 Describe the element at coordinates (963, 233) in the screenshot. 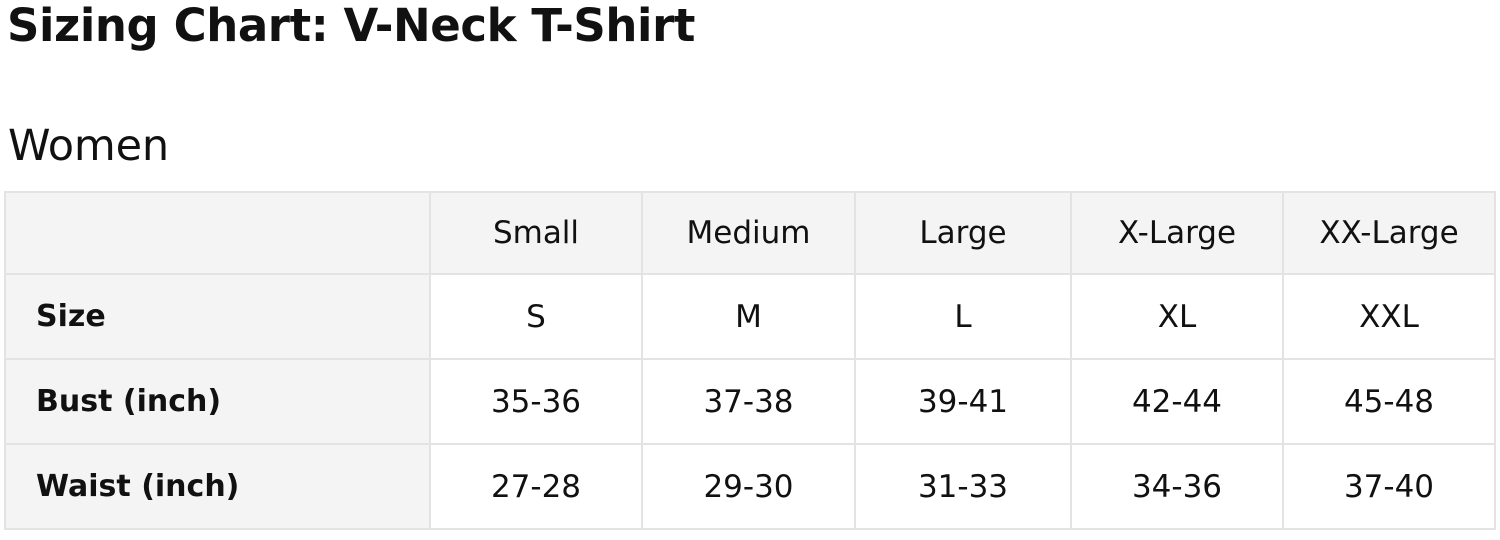

I see `column-header-large: Large` at that location.